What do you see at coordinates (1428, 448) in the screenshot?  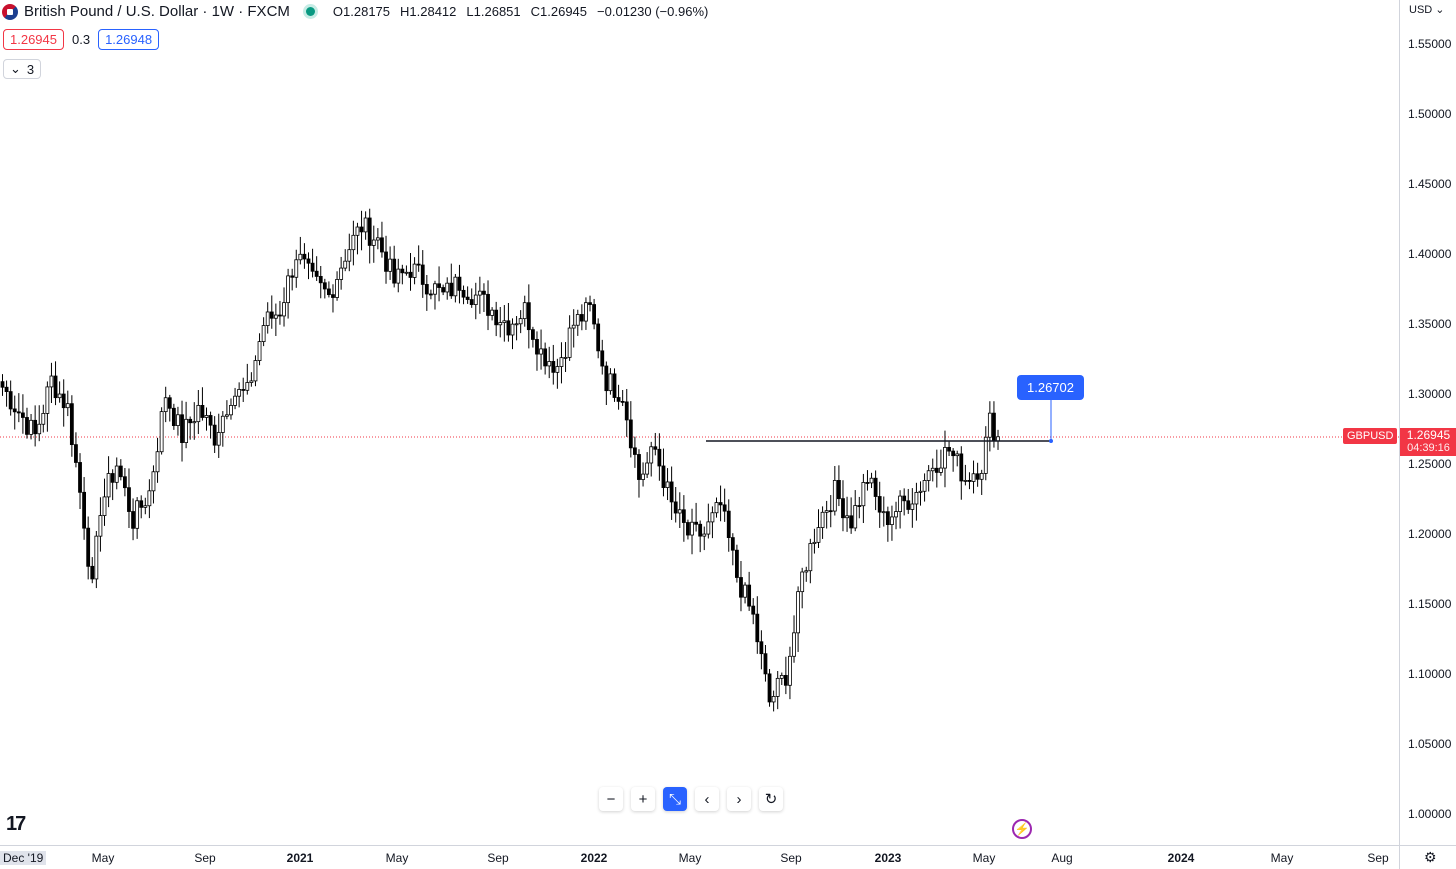 I see `bar-countdown: 04:39:16` at bounding box center [1428, 448].